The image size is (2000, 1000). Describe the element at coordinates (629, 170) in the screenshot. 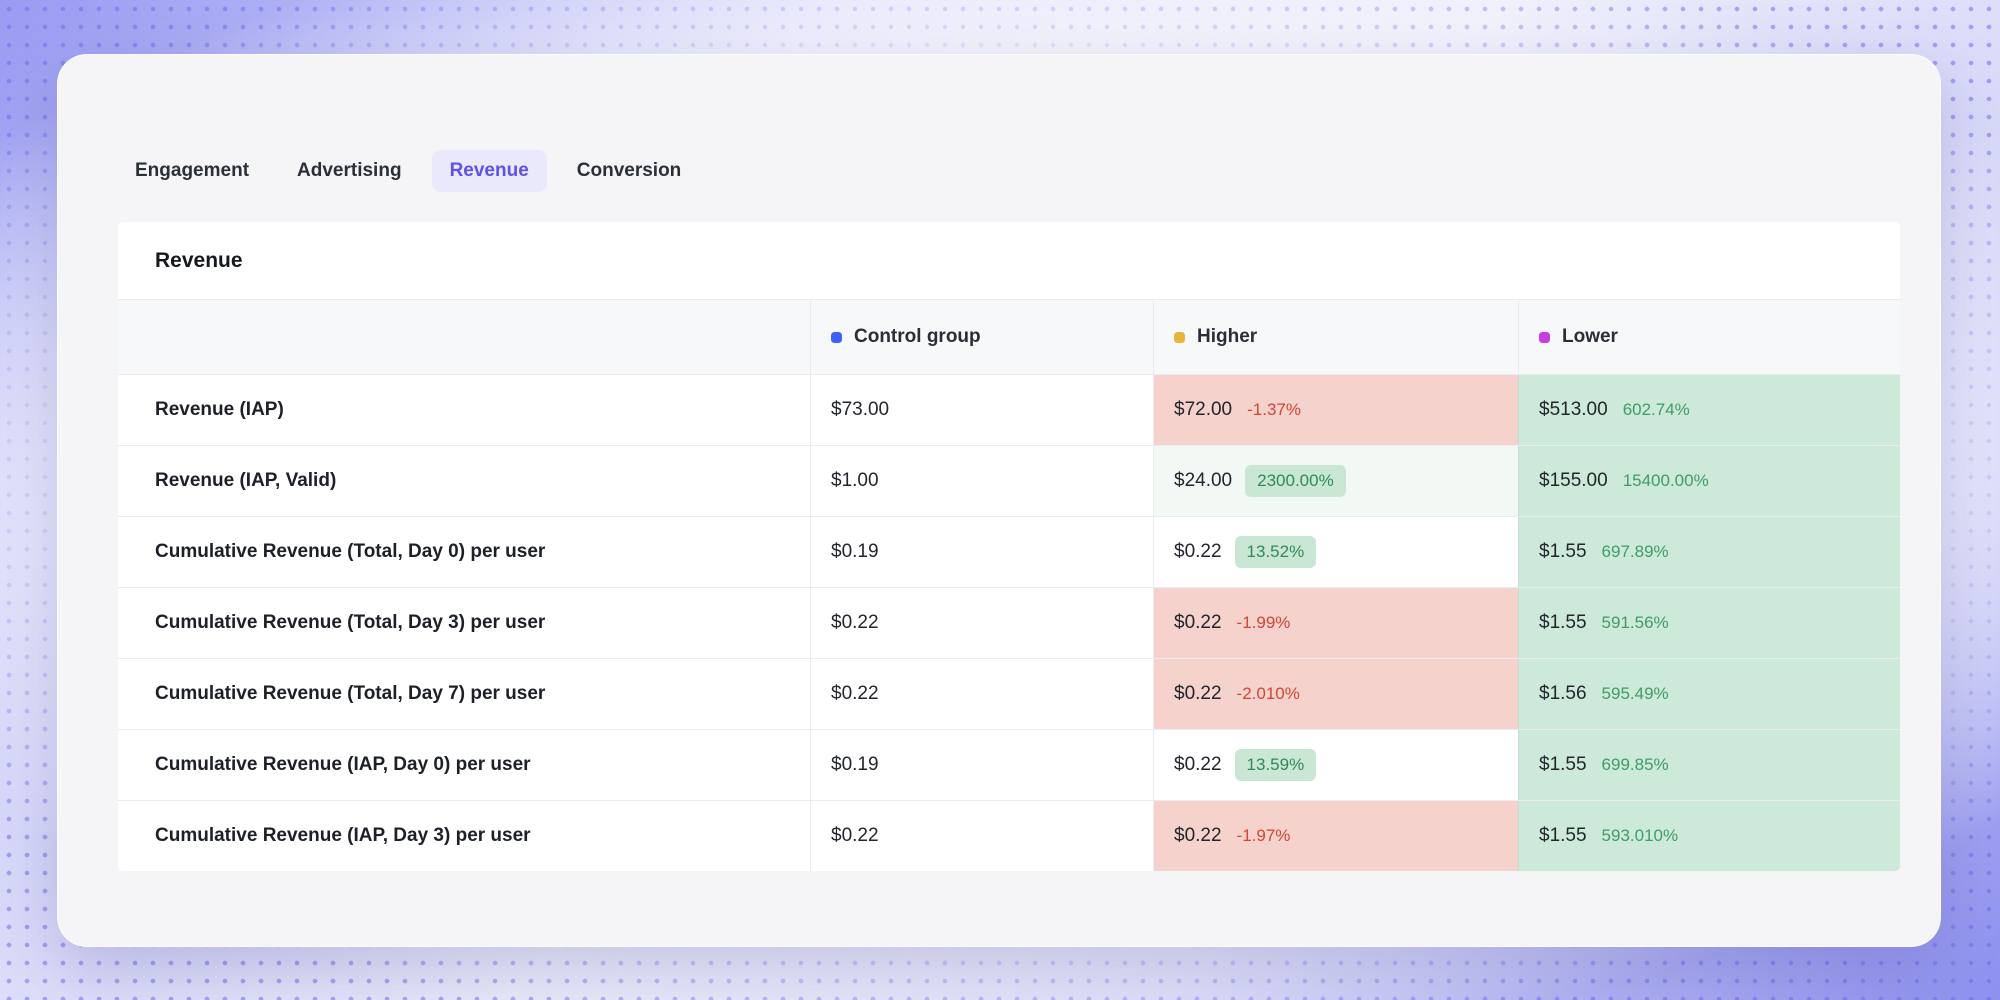

I see `tab-conversion: Conversion` at that location.